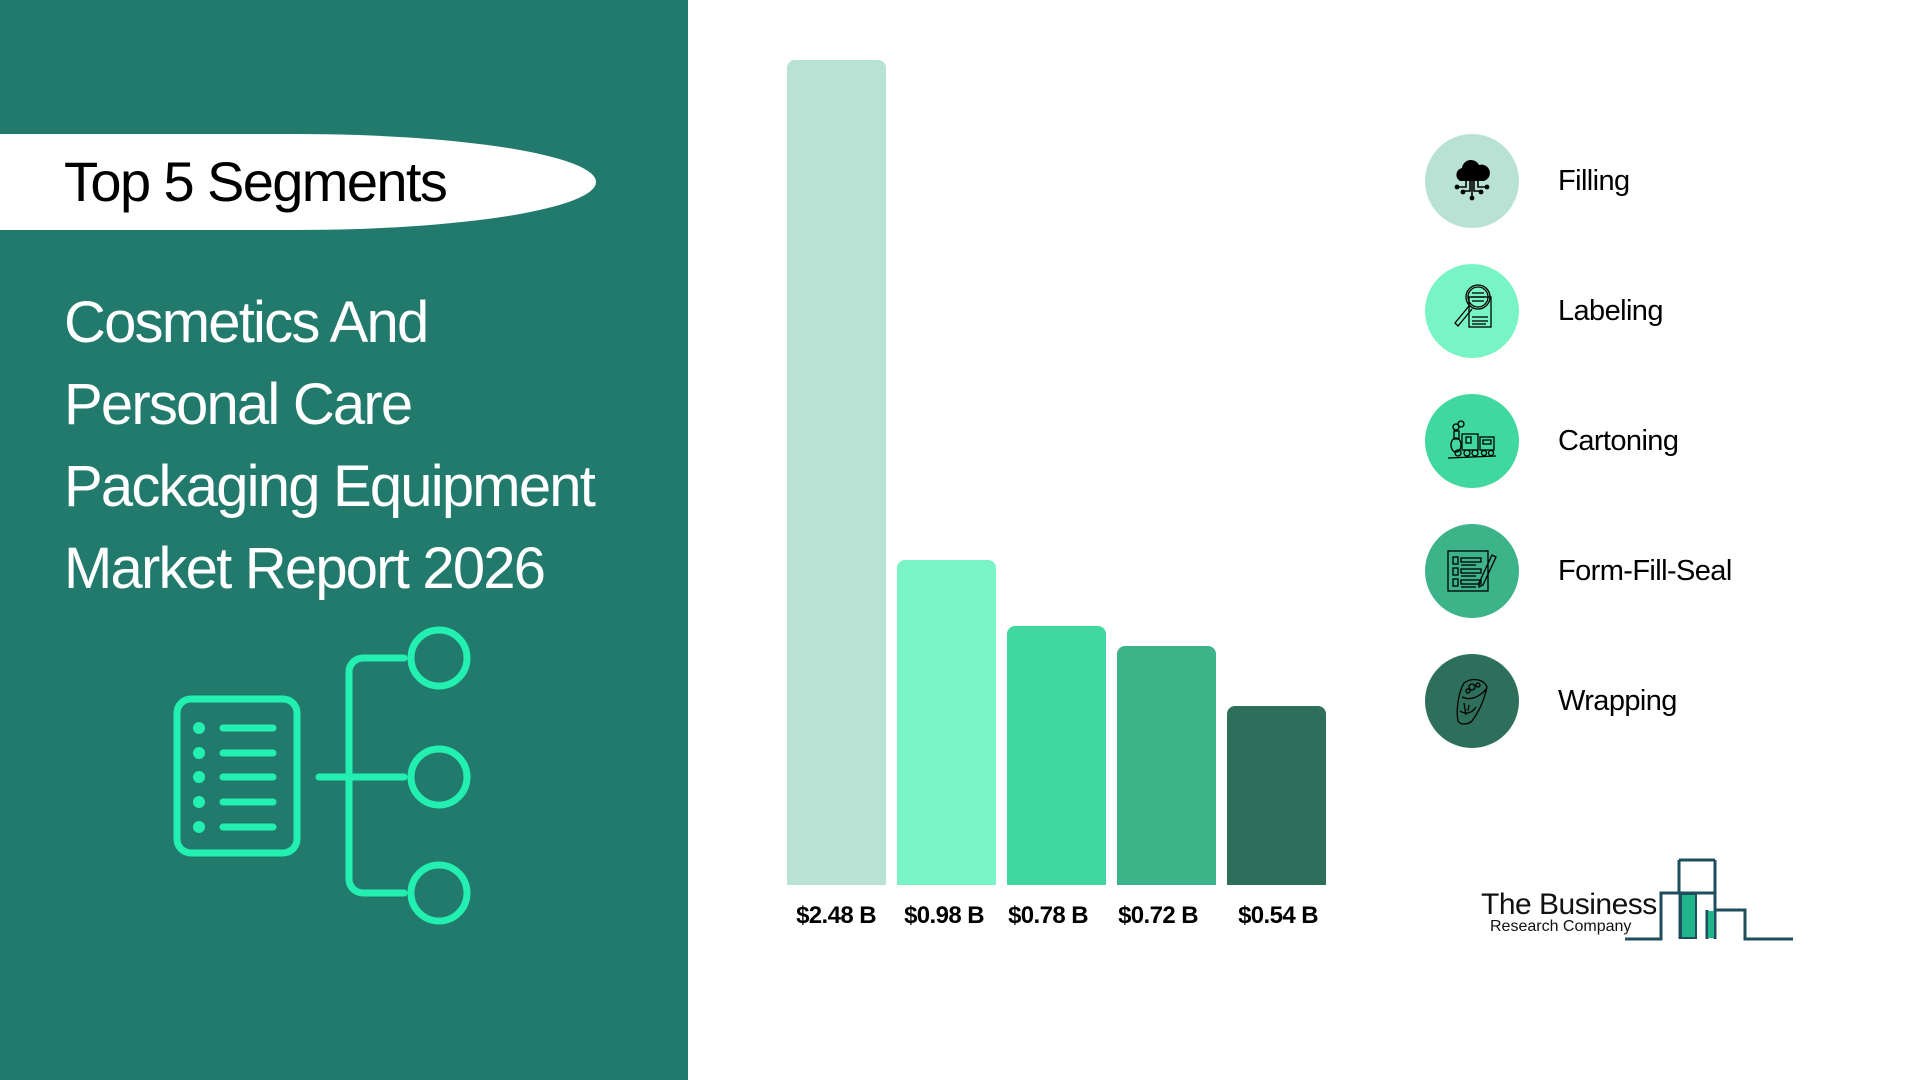  What do you see at coordinates (1278, 915) in the screenshot?
I see `bar-value-label: $0.54 B` at bounding box center [1278, 915].